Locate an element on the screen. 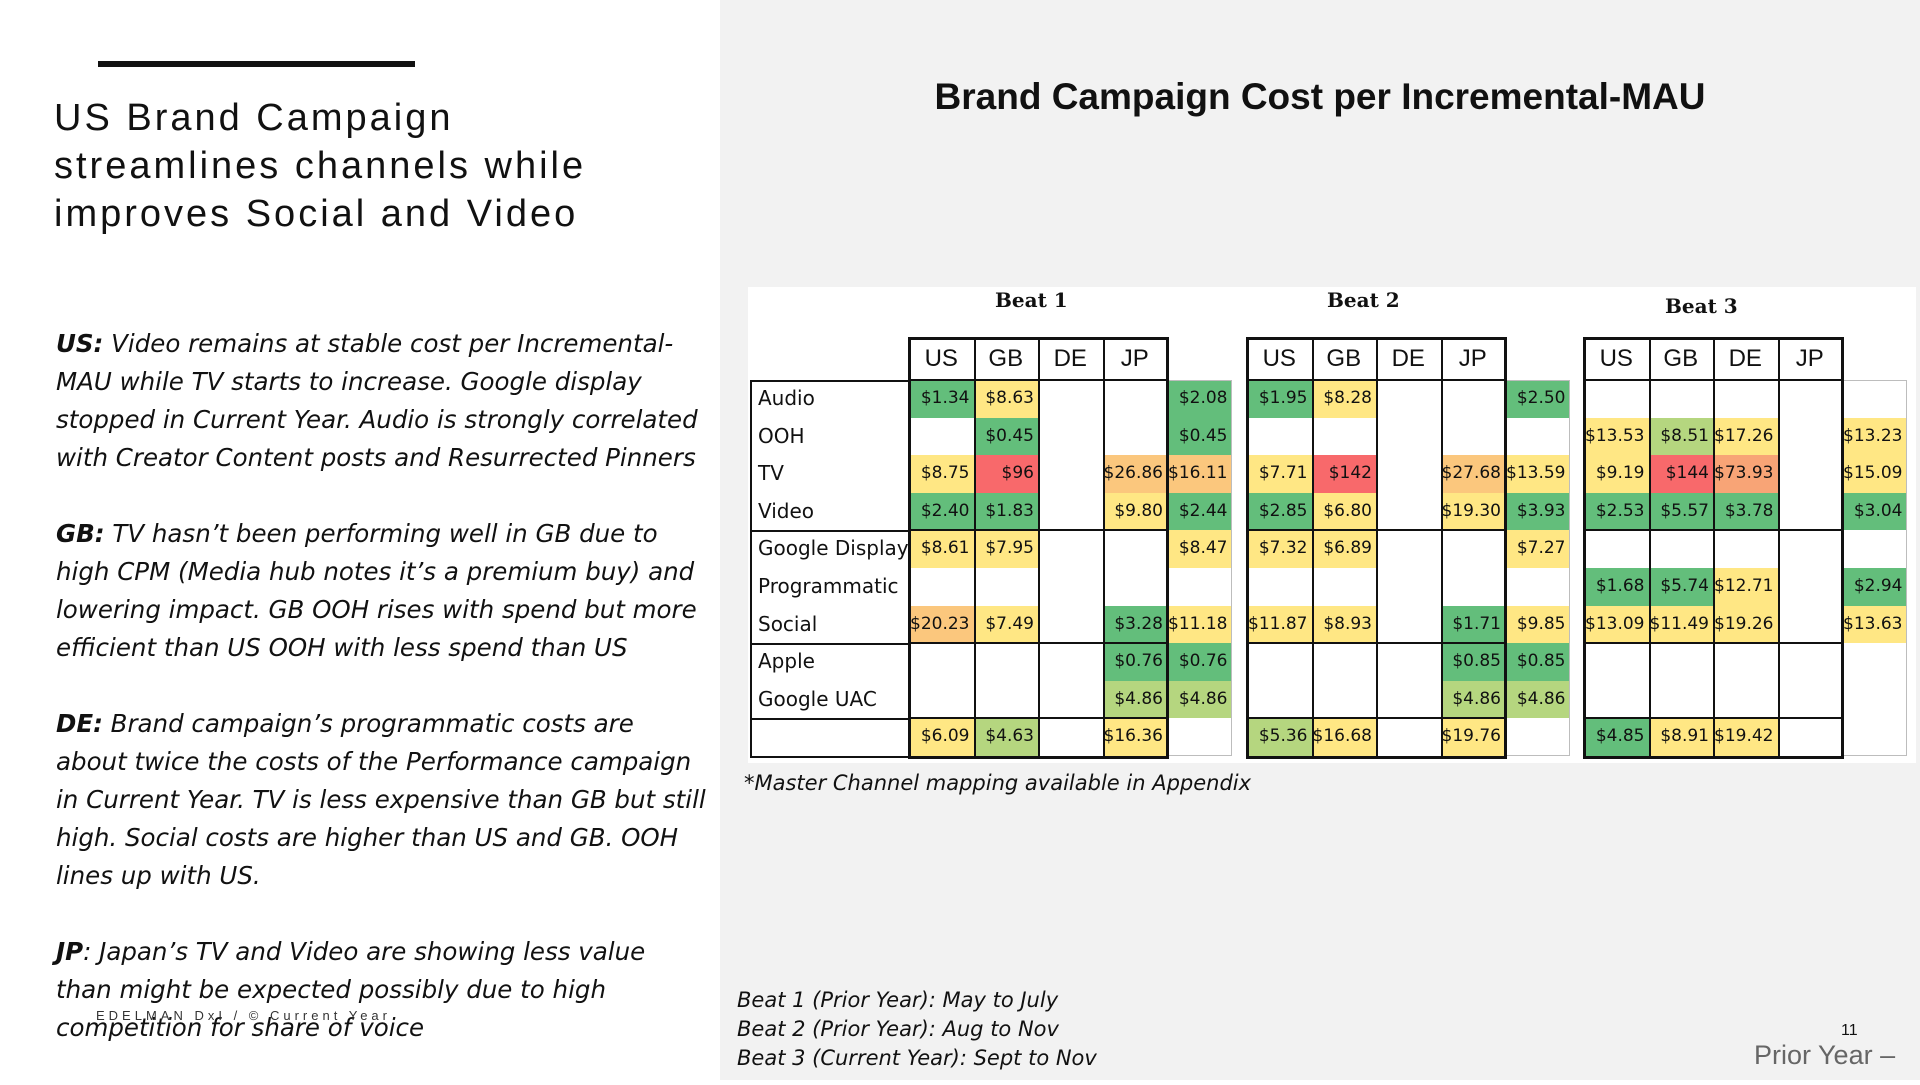 The height and width of the screenshot is (1085, 1920). table-cell: $19.26 is located at coordinates (1745, 624).